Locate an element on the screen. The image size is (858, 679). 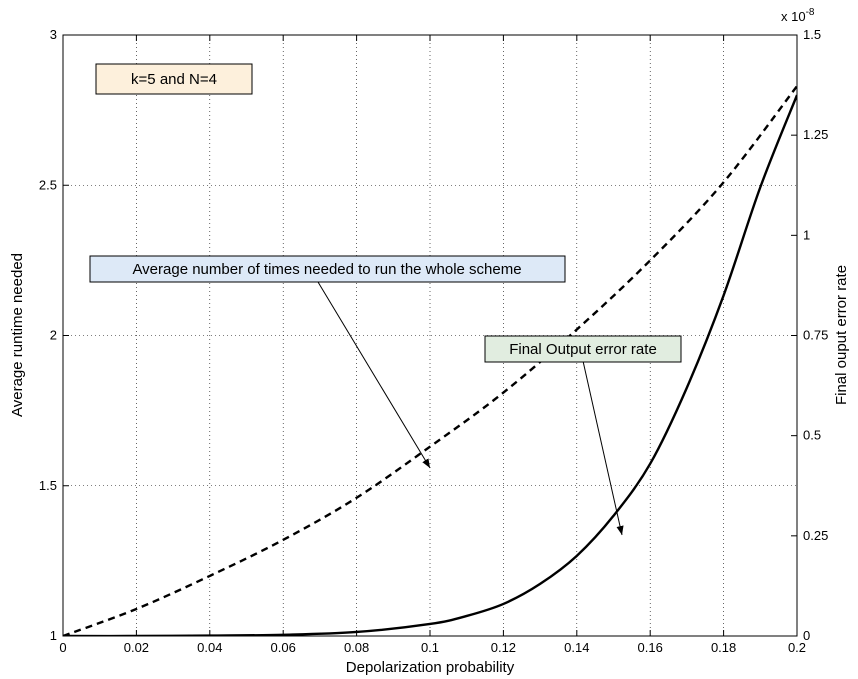
y-axis-right-label: Final ouput error rate is located at coordinates (841, 335).